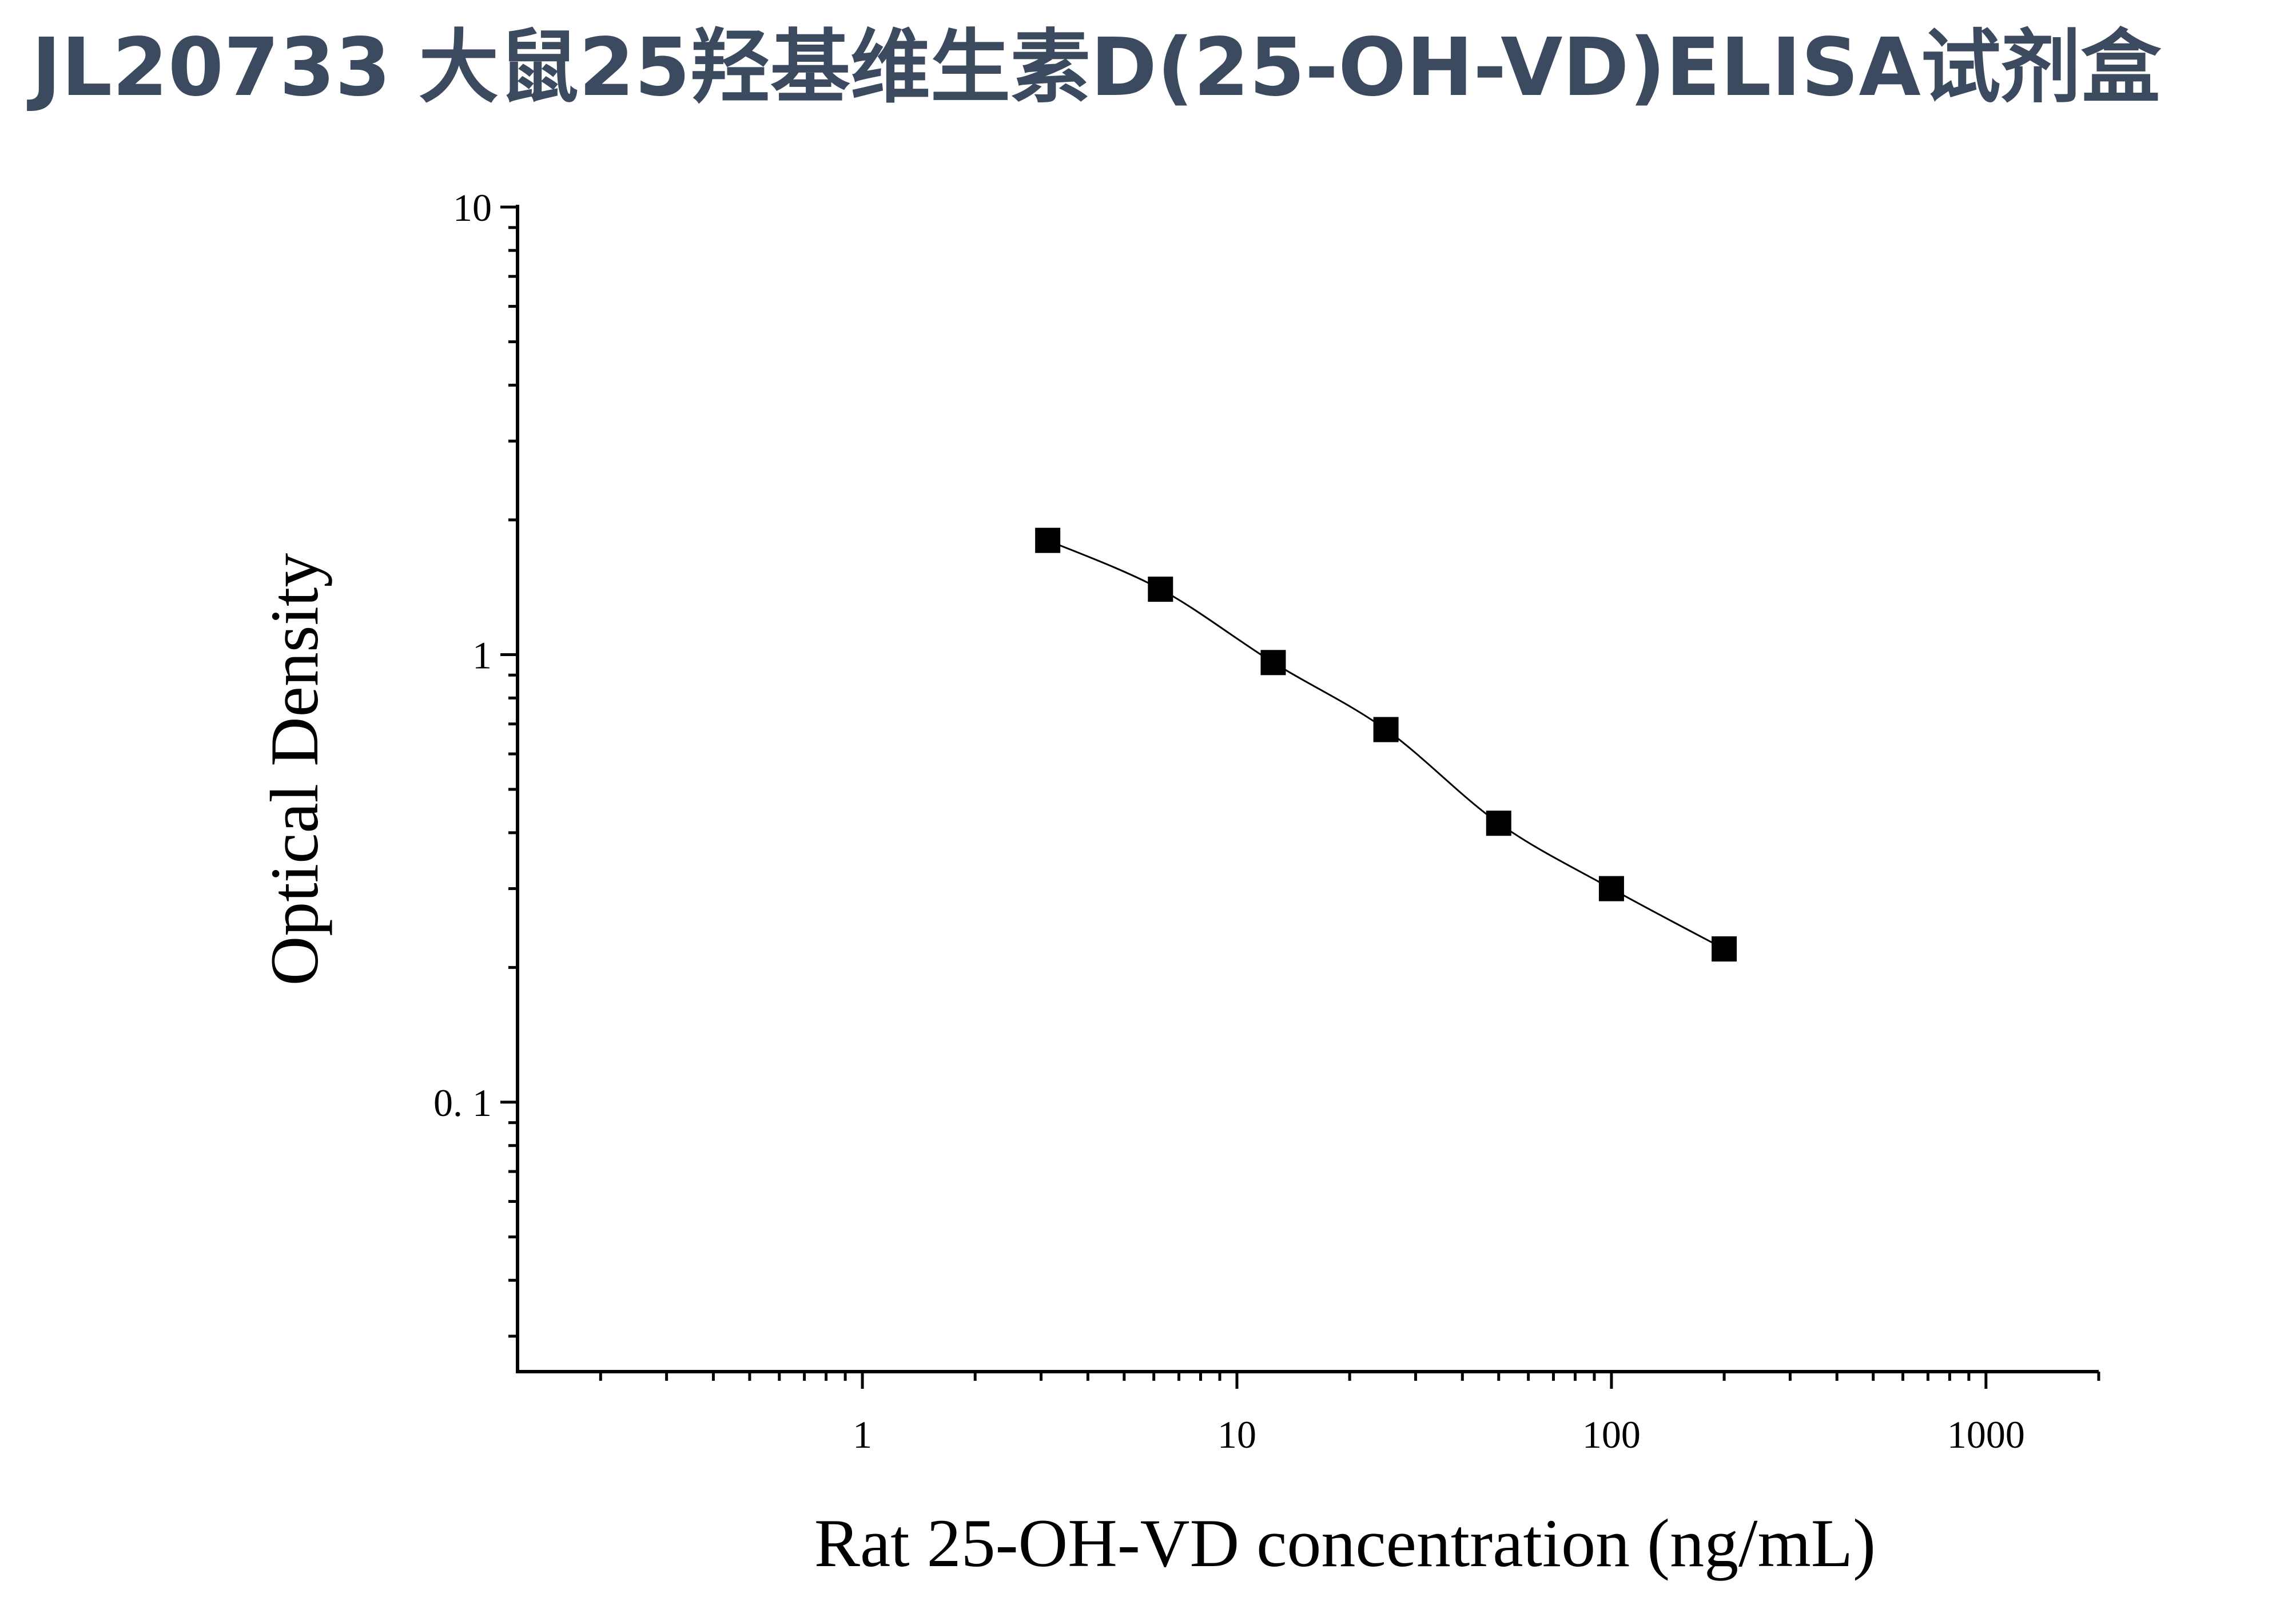  What do you see at coordinates (1986, 1434) in the screenshot?
I see `x-tick-label: 1000` at bounding box center [1986, 1434].